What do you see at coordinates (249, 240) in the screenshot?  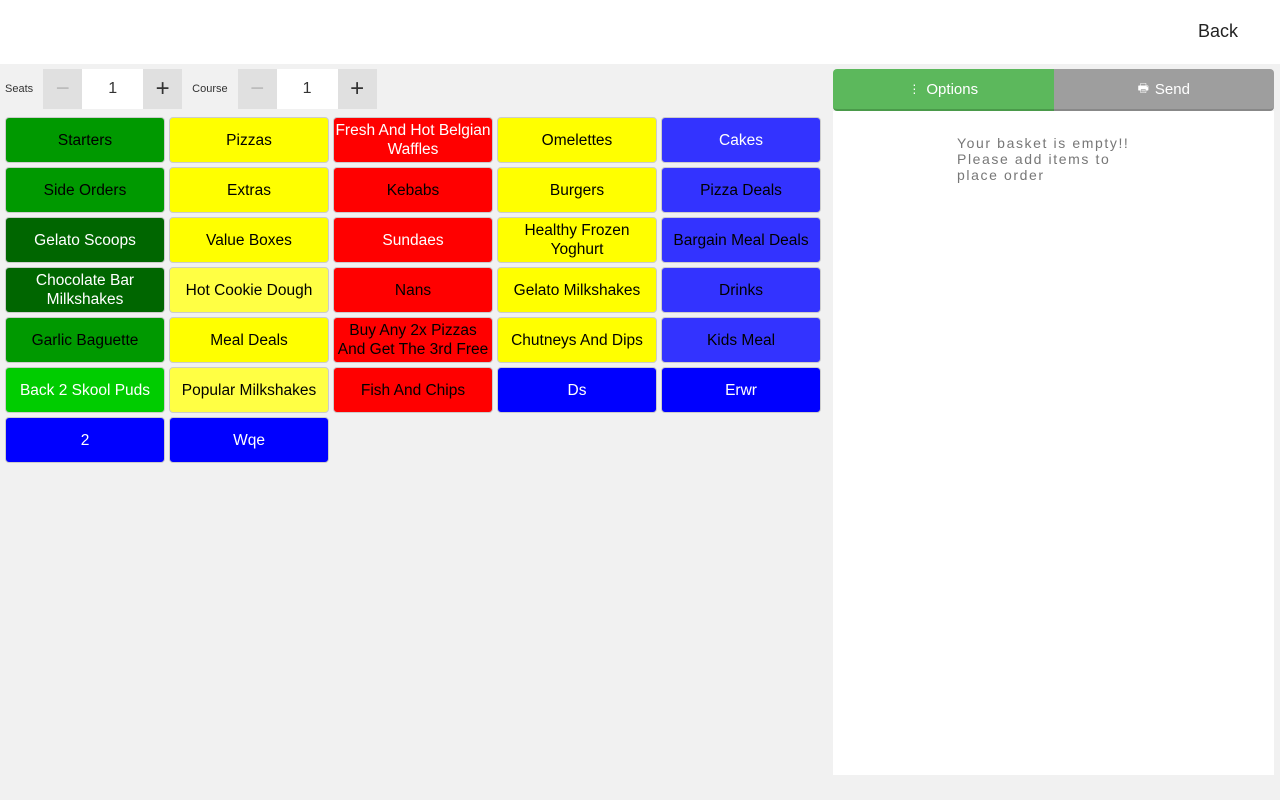 I see `category-button: Value Boxes` at bounding box center [249, 240].